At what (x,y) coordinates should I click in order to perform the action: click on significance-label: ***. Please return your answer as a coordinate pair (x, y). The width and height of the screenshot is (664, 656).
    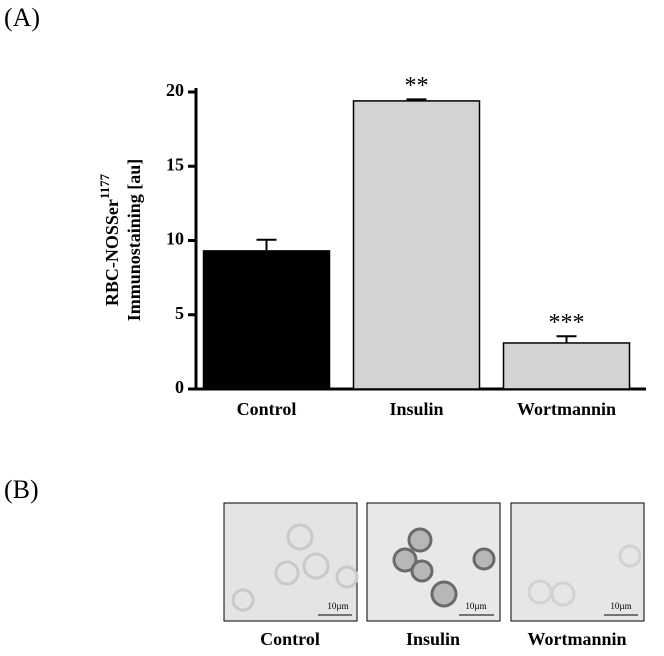
    Looking at the image, I should click on (567, 323).